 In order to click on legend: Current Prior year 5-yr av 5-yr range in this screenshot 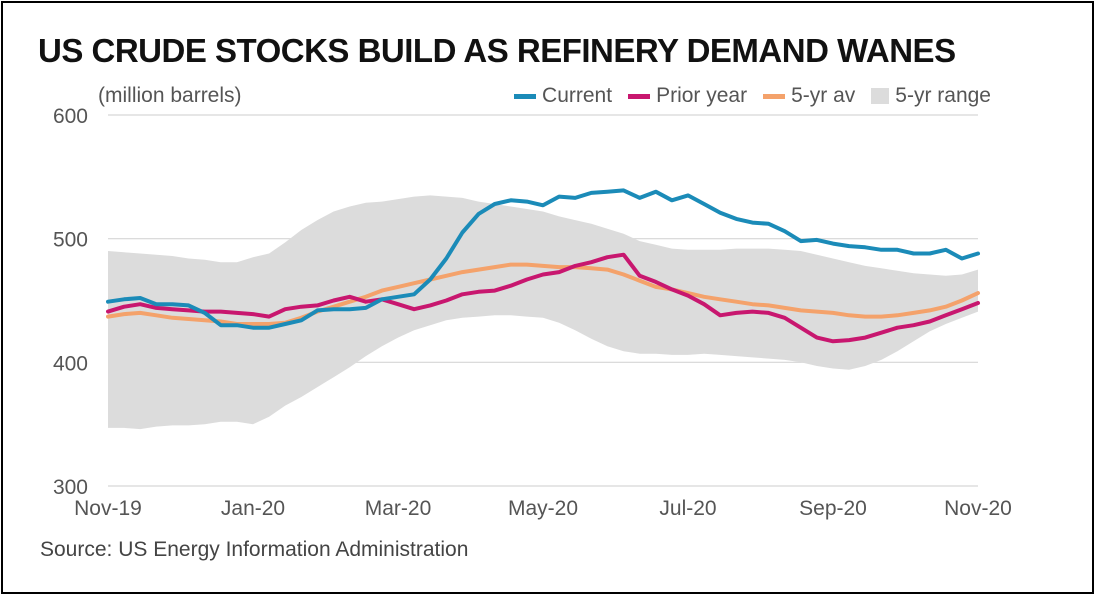, I will do `click(744, 96)`.